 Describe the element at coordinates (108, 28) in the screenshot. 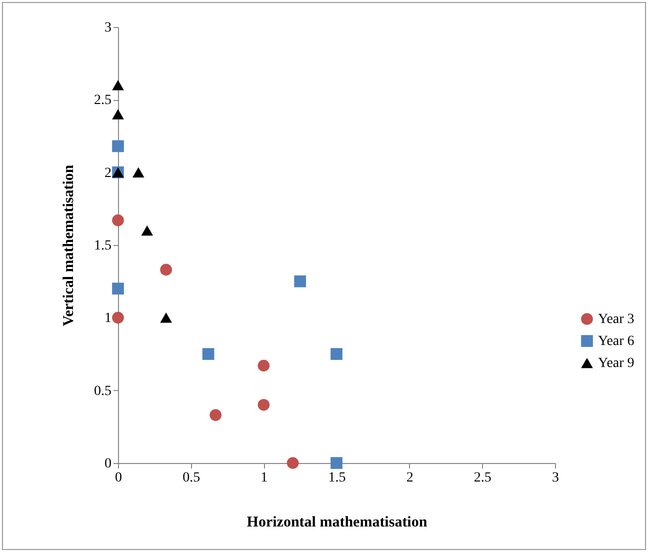

I see `y-tick-label: 3` at that location.